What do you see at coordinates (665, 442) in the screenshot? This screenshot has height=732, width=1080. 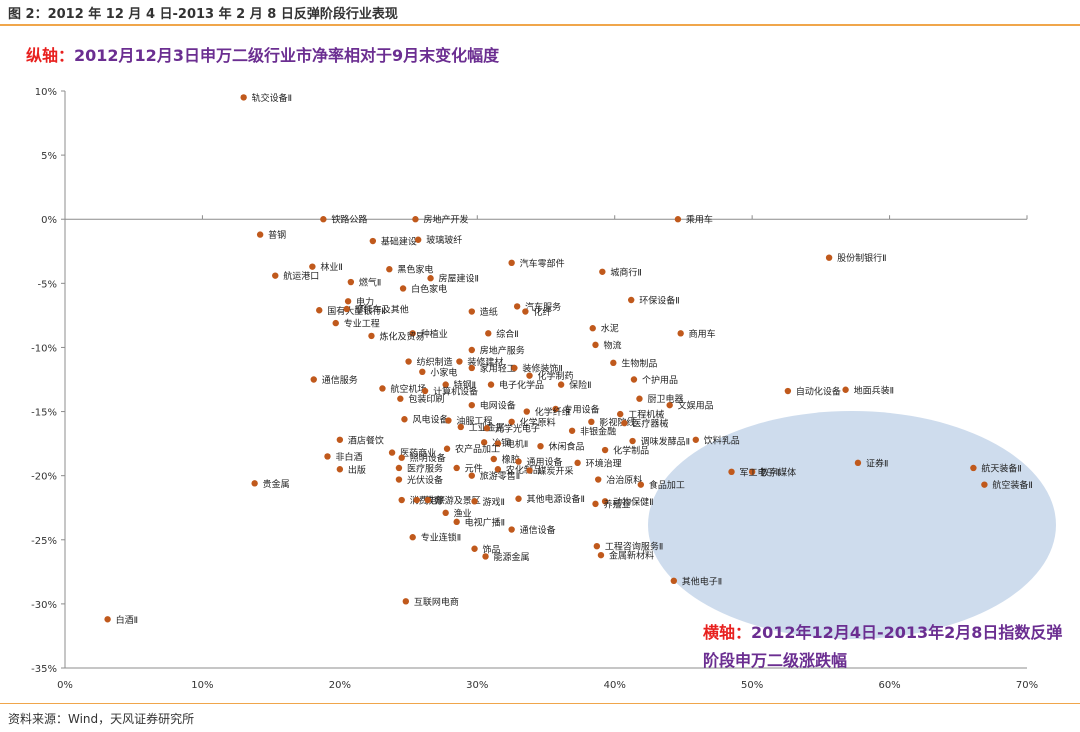 I see `point-label: 调味发酵品Ⅱ` at bounding box center [665, 442].